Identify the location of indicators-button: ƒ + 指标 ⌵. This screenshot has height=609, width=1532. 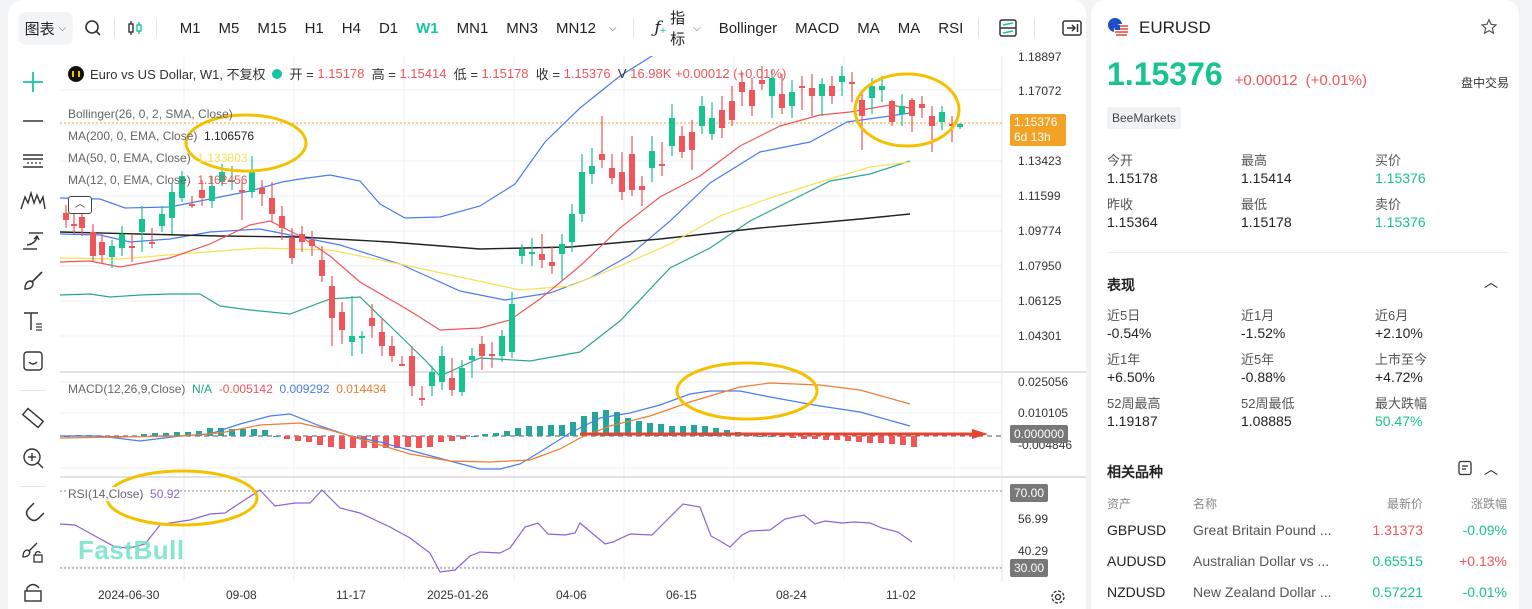
(677, 28).